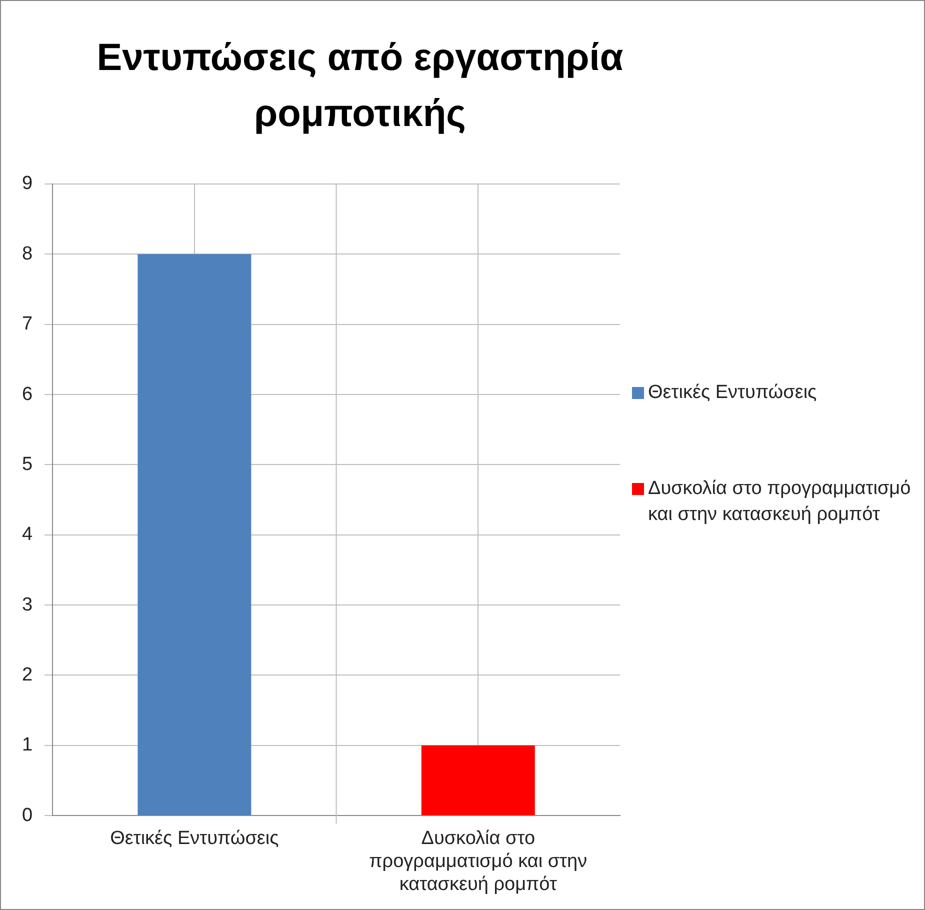  Describe the element at coordinates (27, 605) in the screenshot. I see `y-tick-label: 3` at that location.